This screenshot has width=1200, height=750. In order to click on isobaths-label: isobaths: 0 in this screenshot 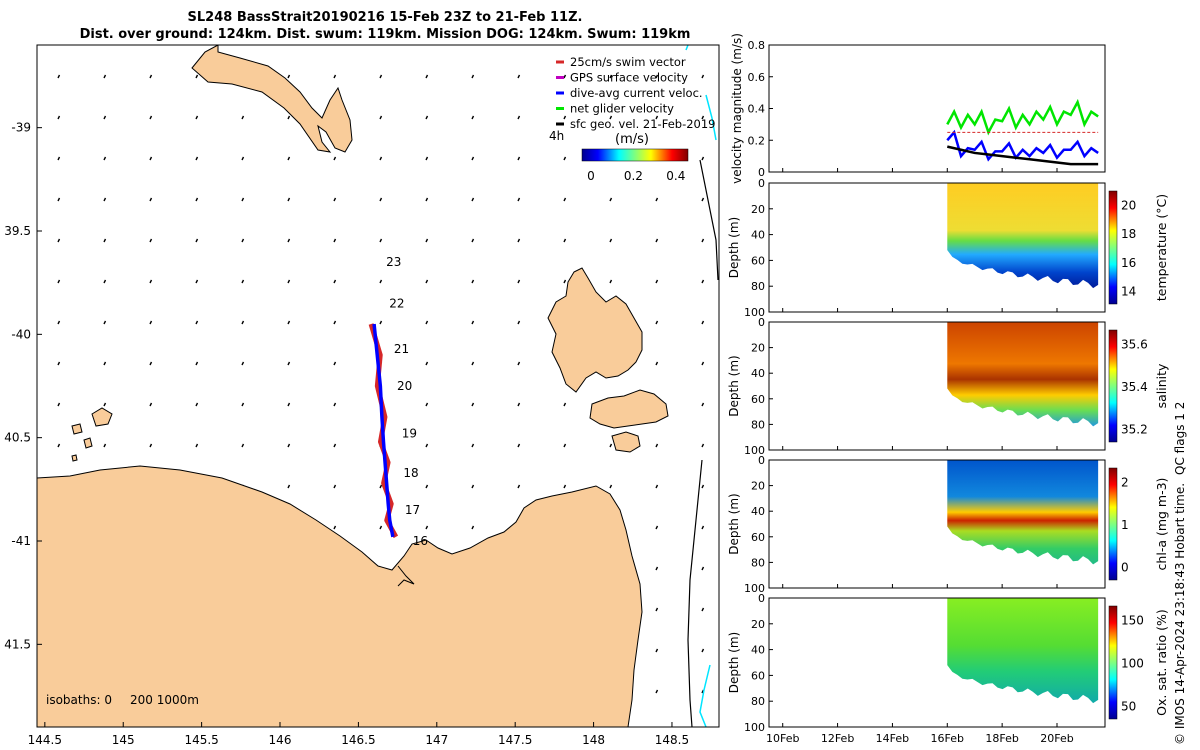, I will do `click(79, 700)`.